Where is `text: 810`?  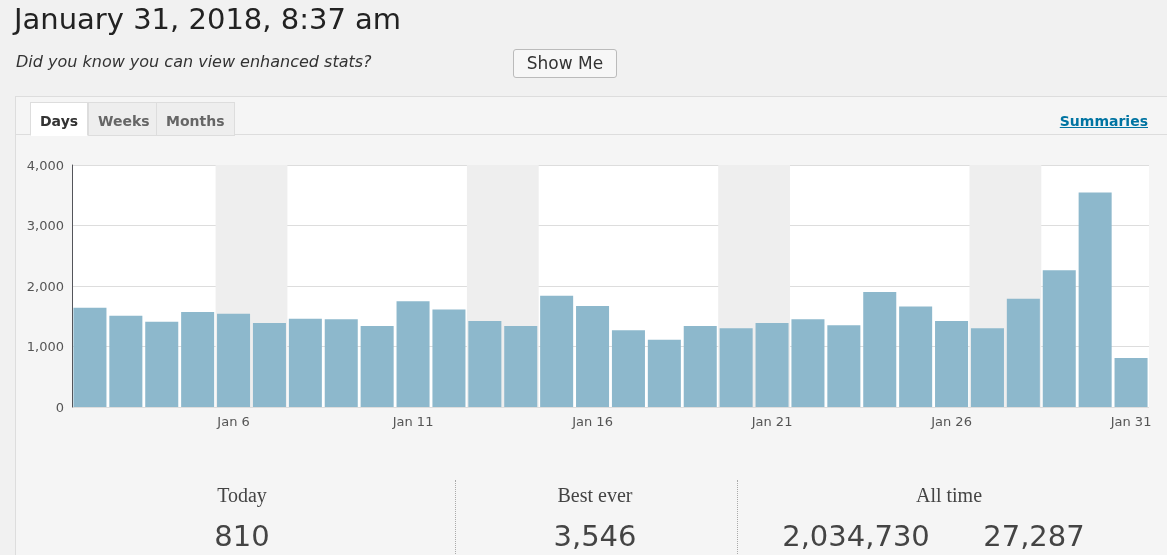
text: 810 is located at coordinates (242, 536).